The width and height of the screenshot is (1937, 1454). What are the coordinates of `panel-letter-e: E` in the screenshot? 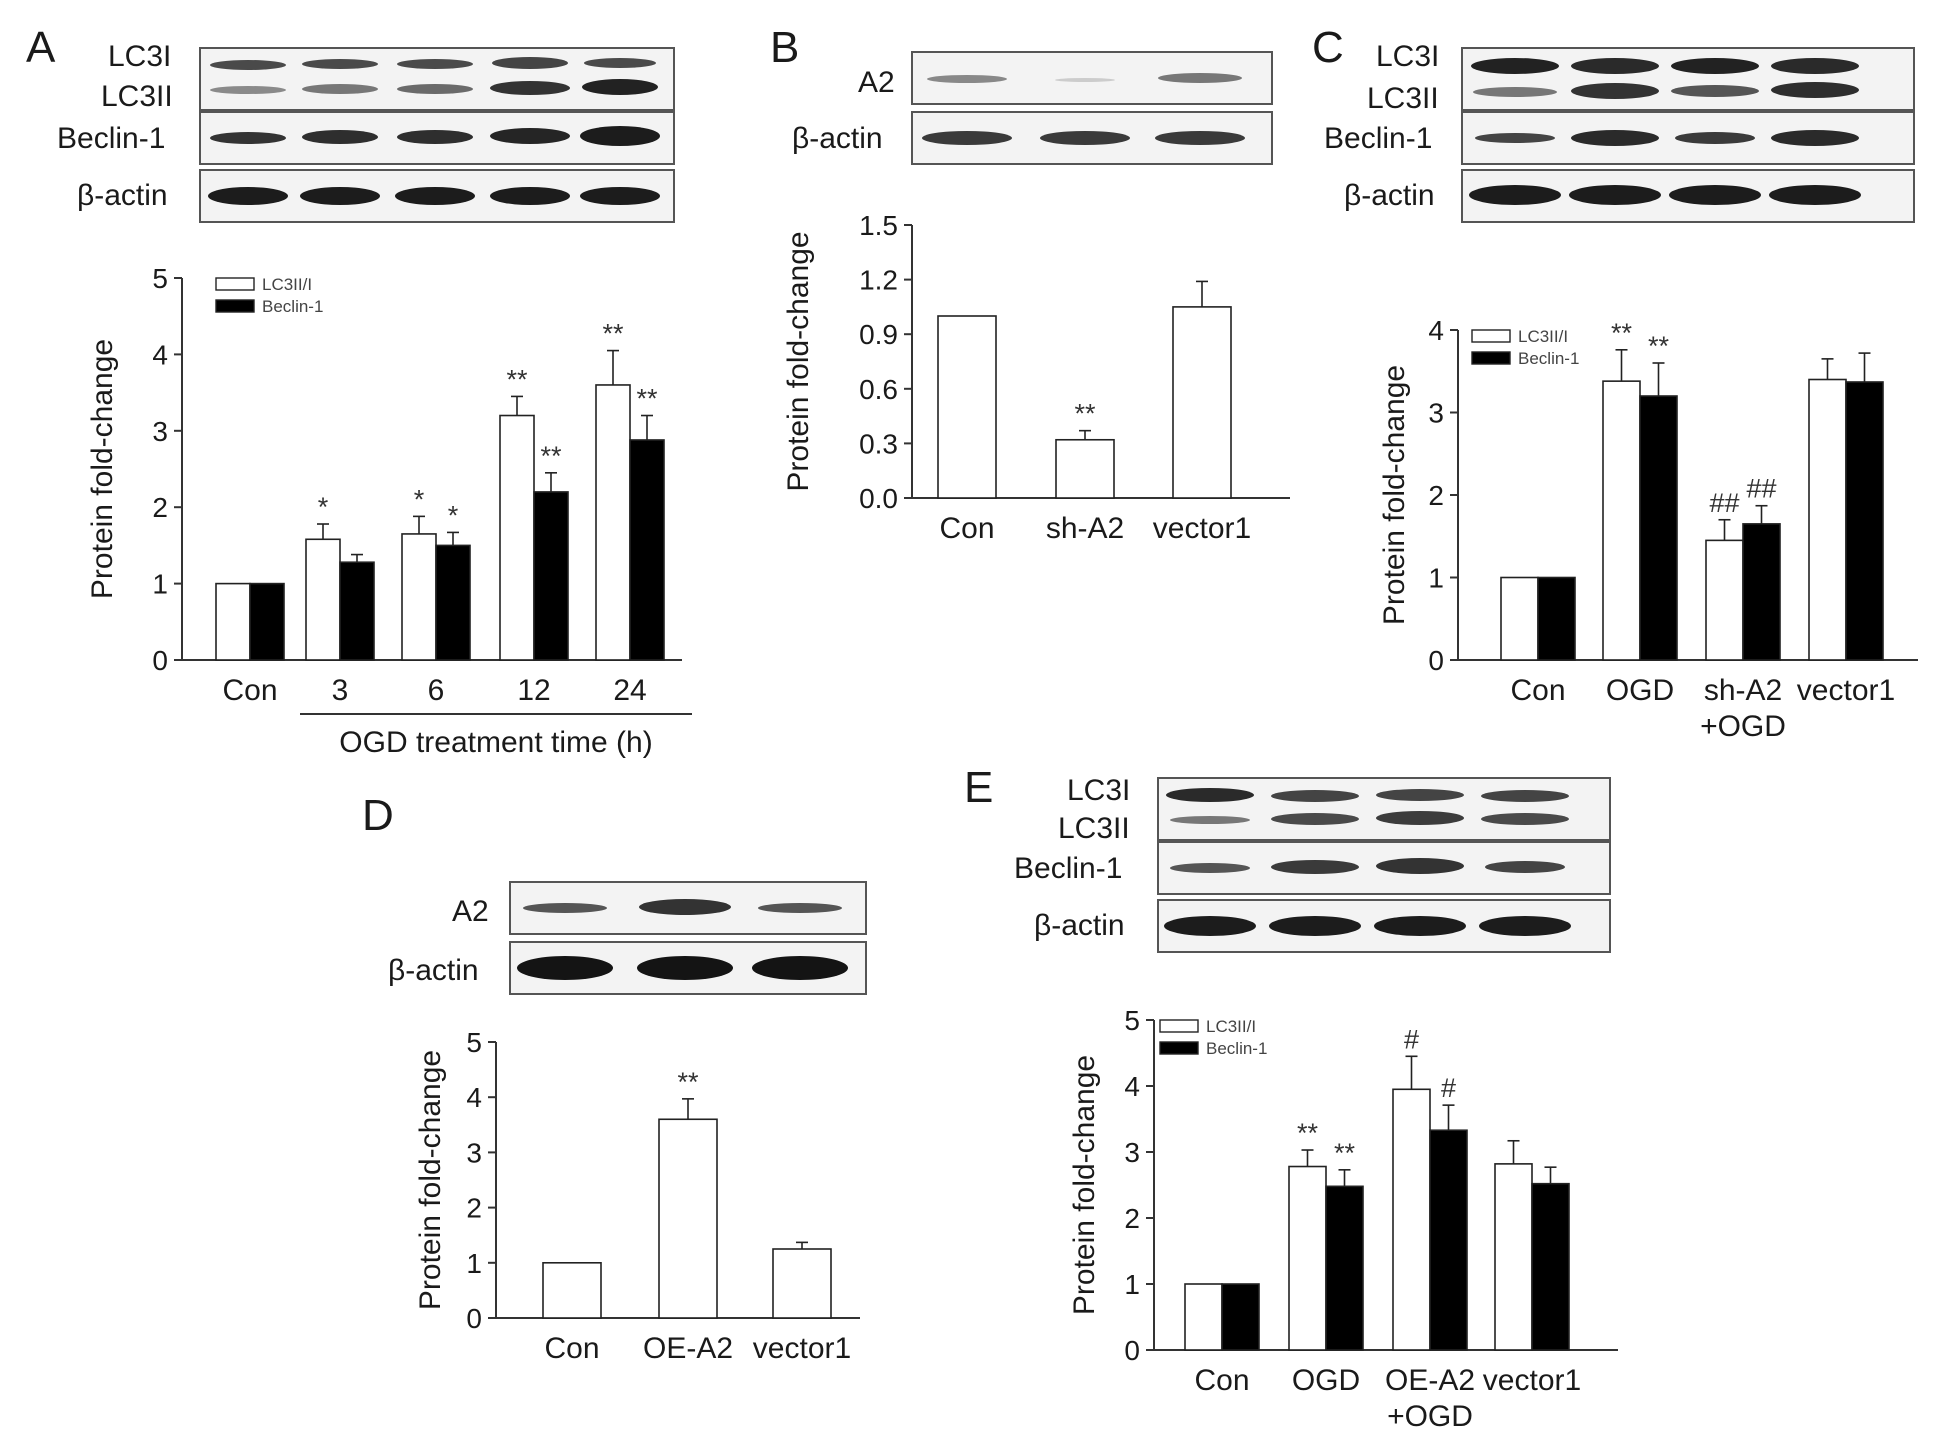 It's located at (978, 787).